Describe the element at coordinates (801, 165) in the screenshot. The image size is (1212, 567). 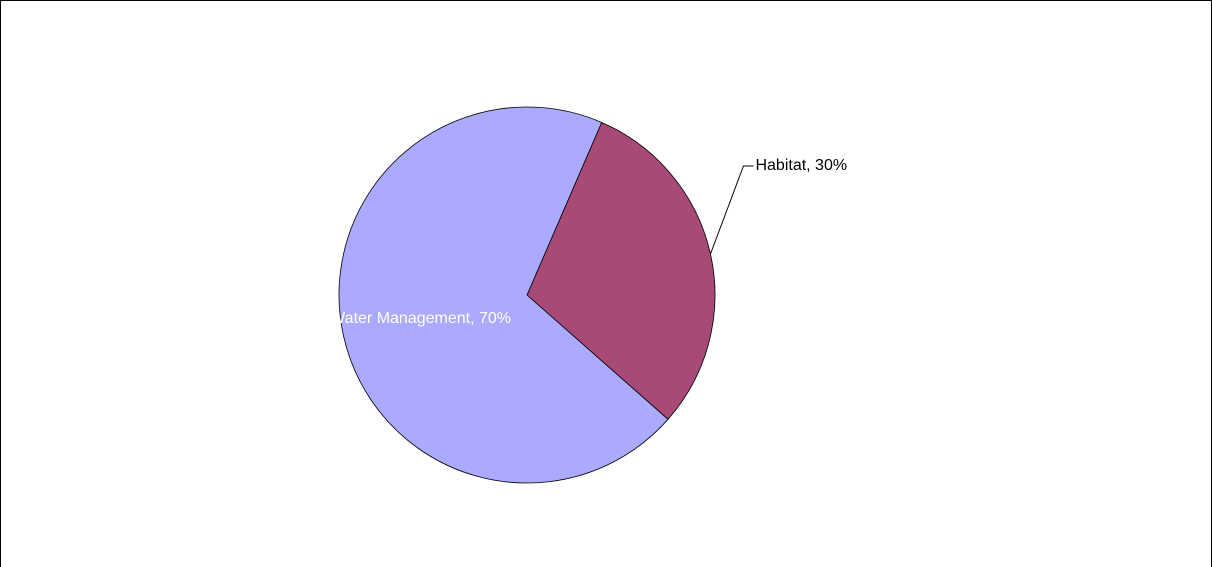
I see `data-label: Habitat, 30%` at that location.